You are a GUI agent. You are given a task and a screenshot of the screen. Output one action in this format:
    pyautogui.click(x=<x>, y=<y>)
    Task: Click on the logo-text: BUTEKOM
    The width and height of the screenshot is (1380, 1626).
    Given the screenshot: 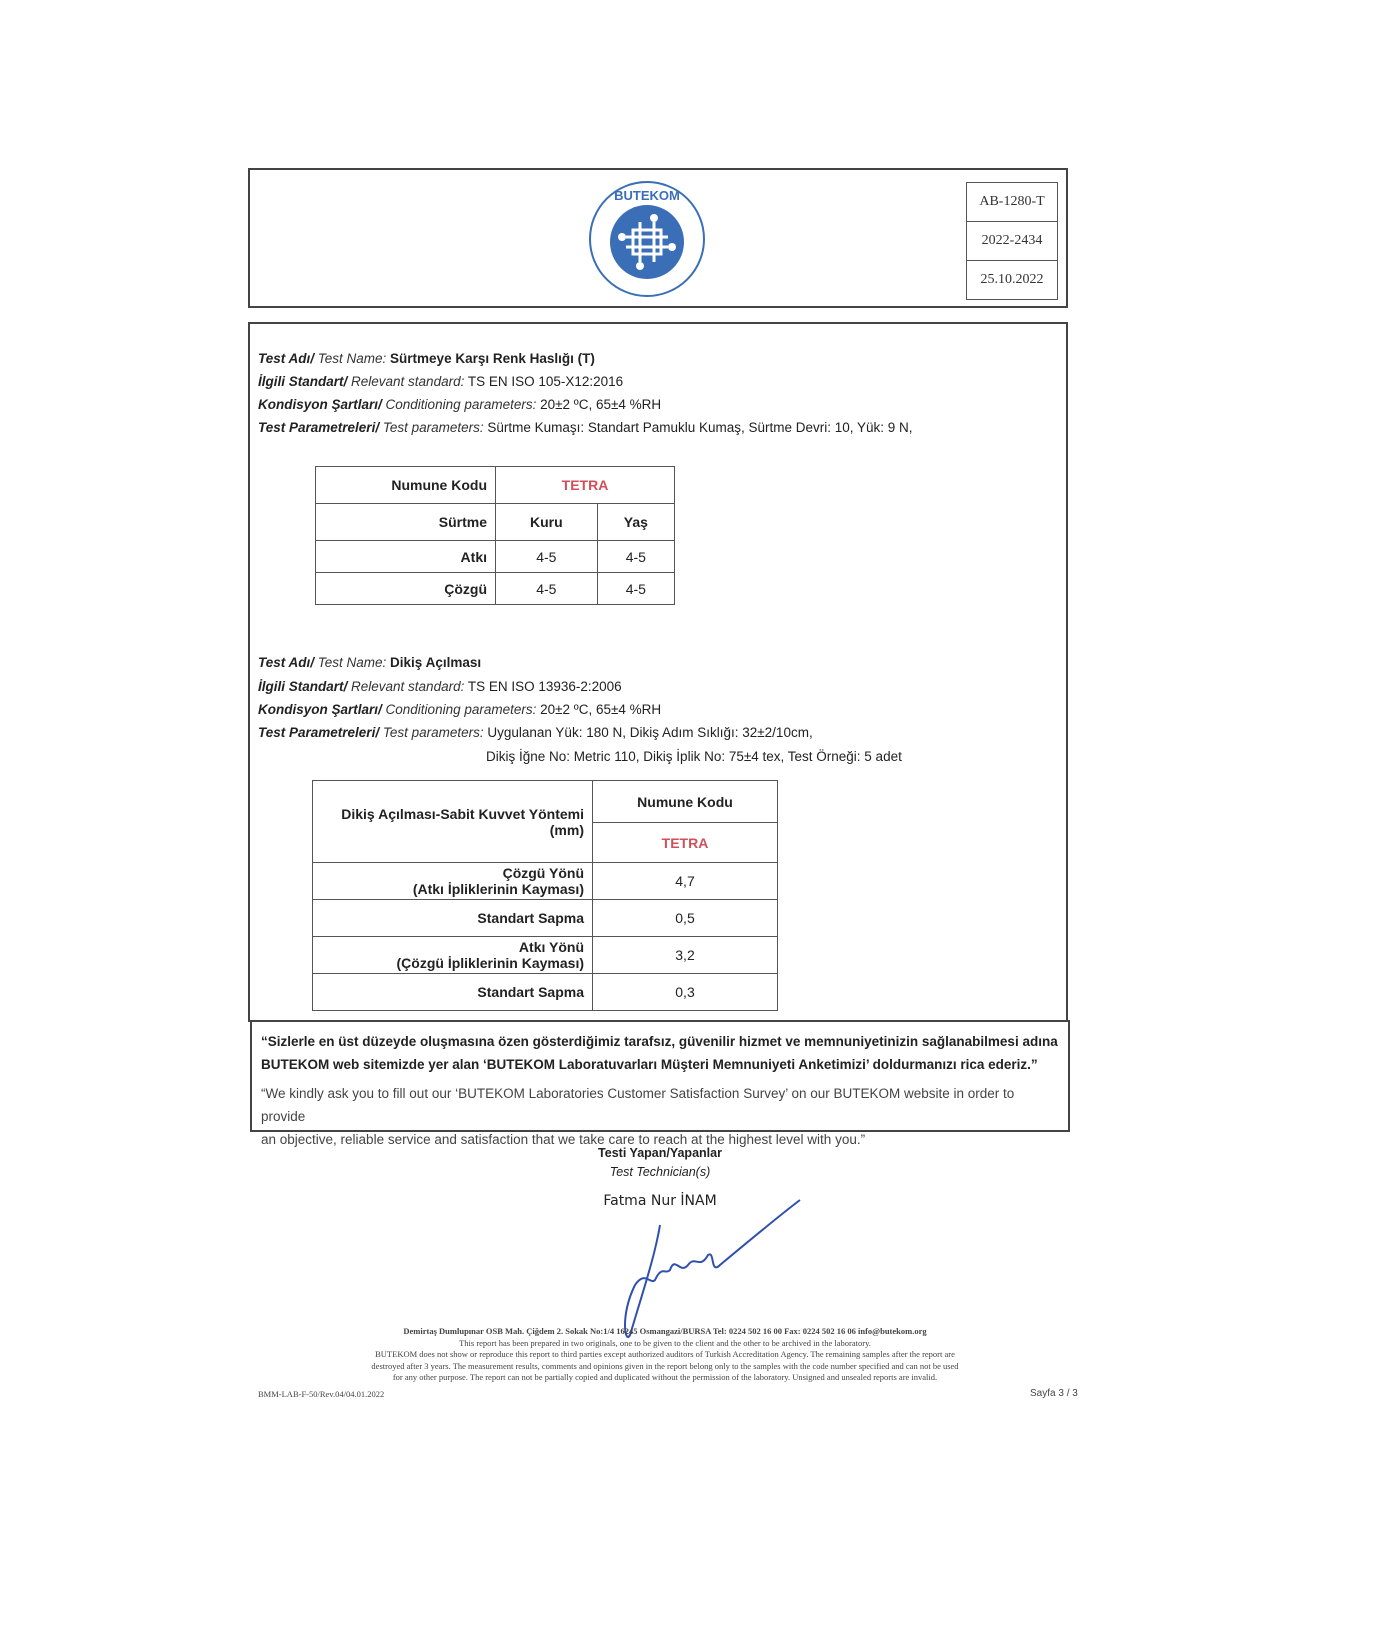 What is the action you would take?
    pyautogui.click(x=647, y=195)
    